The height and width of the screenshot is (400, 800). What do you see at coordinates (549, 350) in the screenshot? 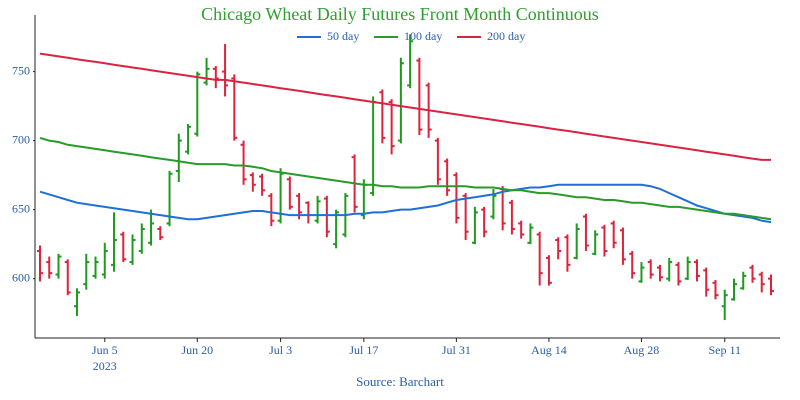
I see `x-tick-label: Aug 14` at bounding box center [549, 350].